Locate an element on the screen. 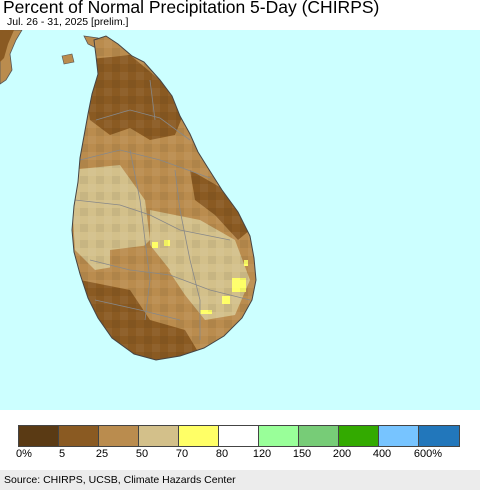 The height and width of the screenshot is (490, 480). legend-label: 0% is located at coordinates (24, 454).